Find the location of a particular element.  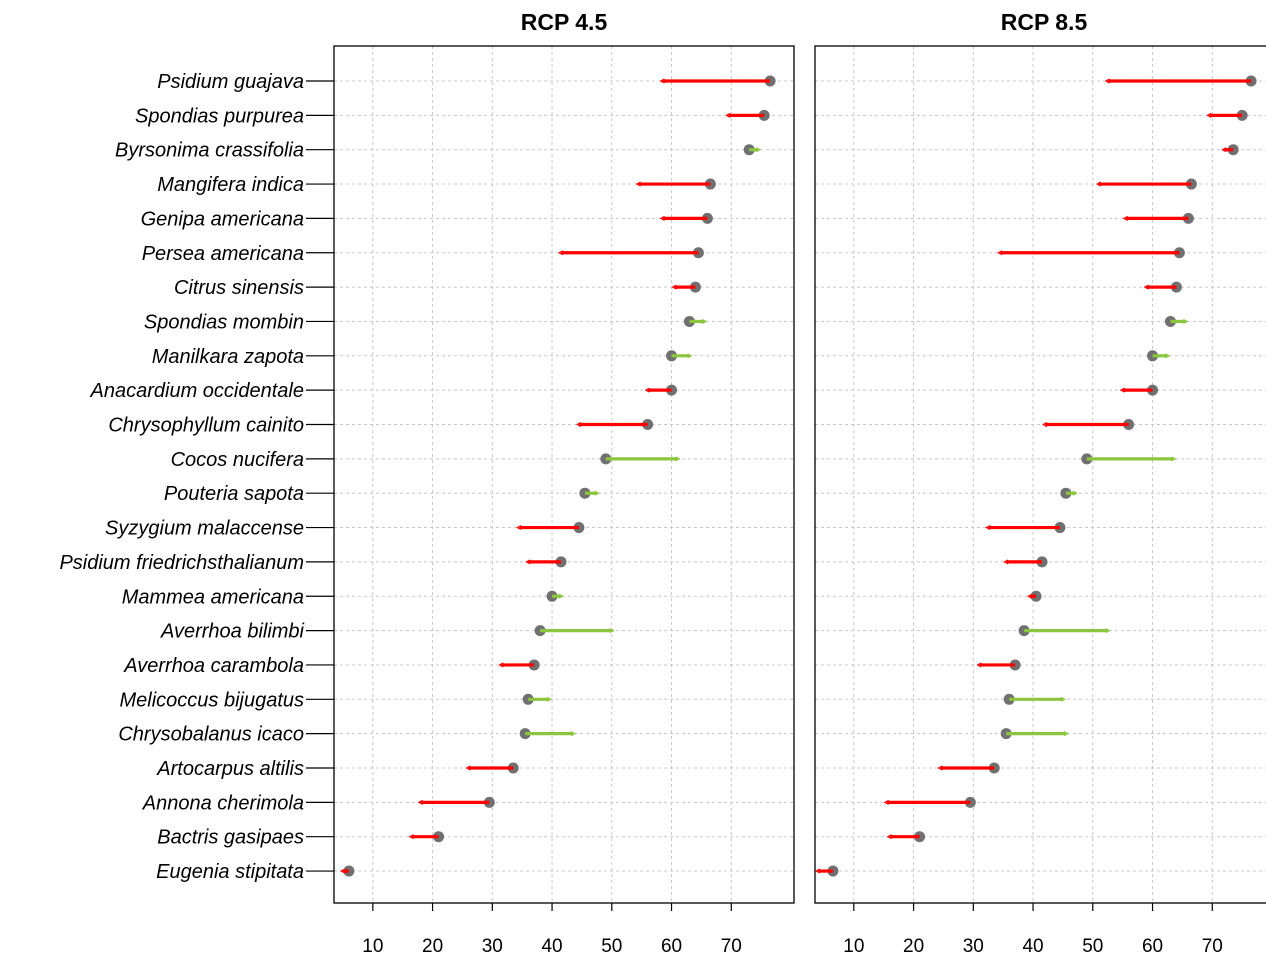

species-label: Anacardium occidentale is located at coordinates (197, 391).